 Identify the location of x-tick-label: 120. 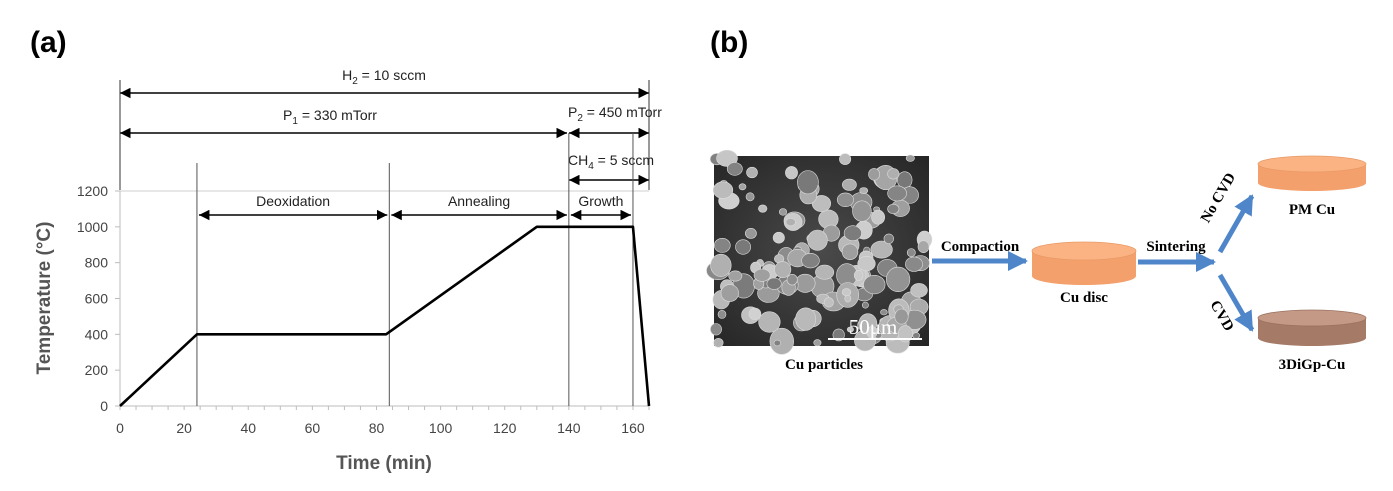
(505, 428).